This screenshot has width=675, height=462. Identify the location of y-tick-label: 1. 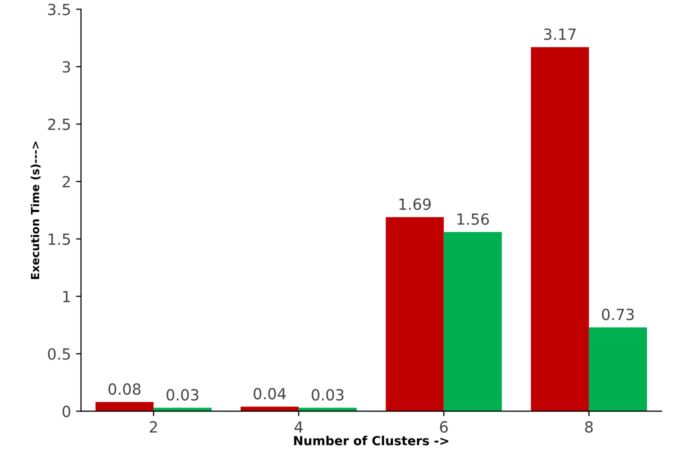
(66, 296).